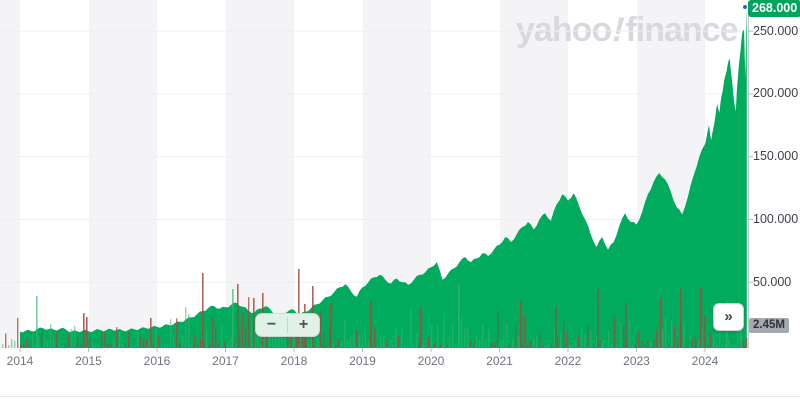  I want to click on x-axis-label: 2015, so click(88, 361).